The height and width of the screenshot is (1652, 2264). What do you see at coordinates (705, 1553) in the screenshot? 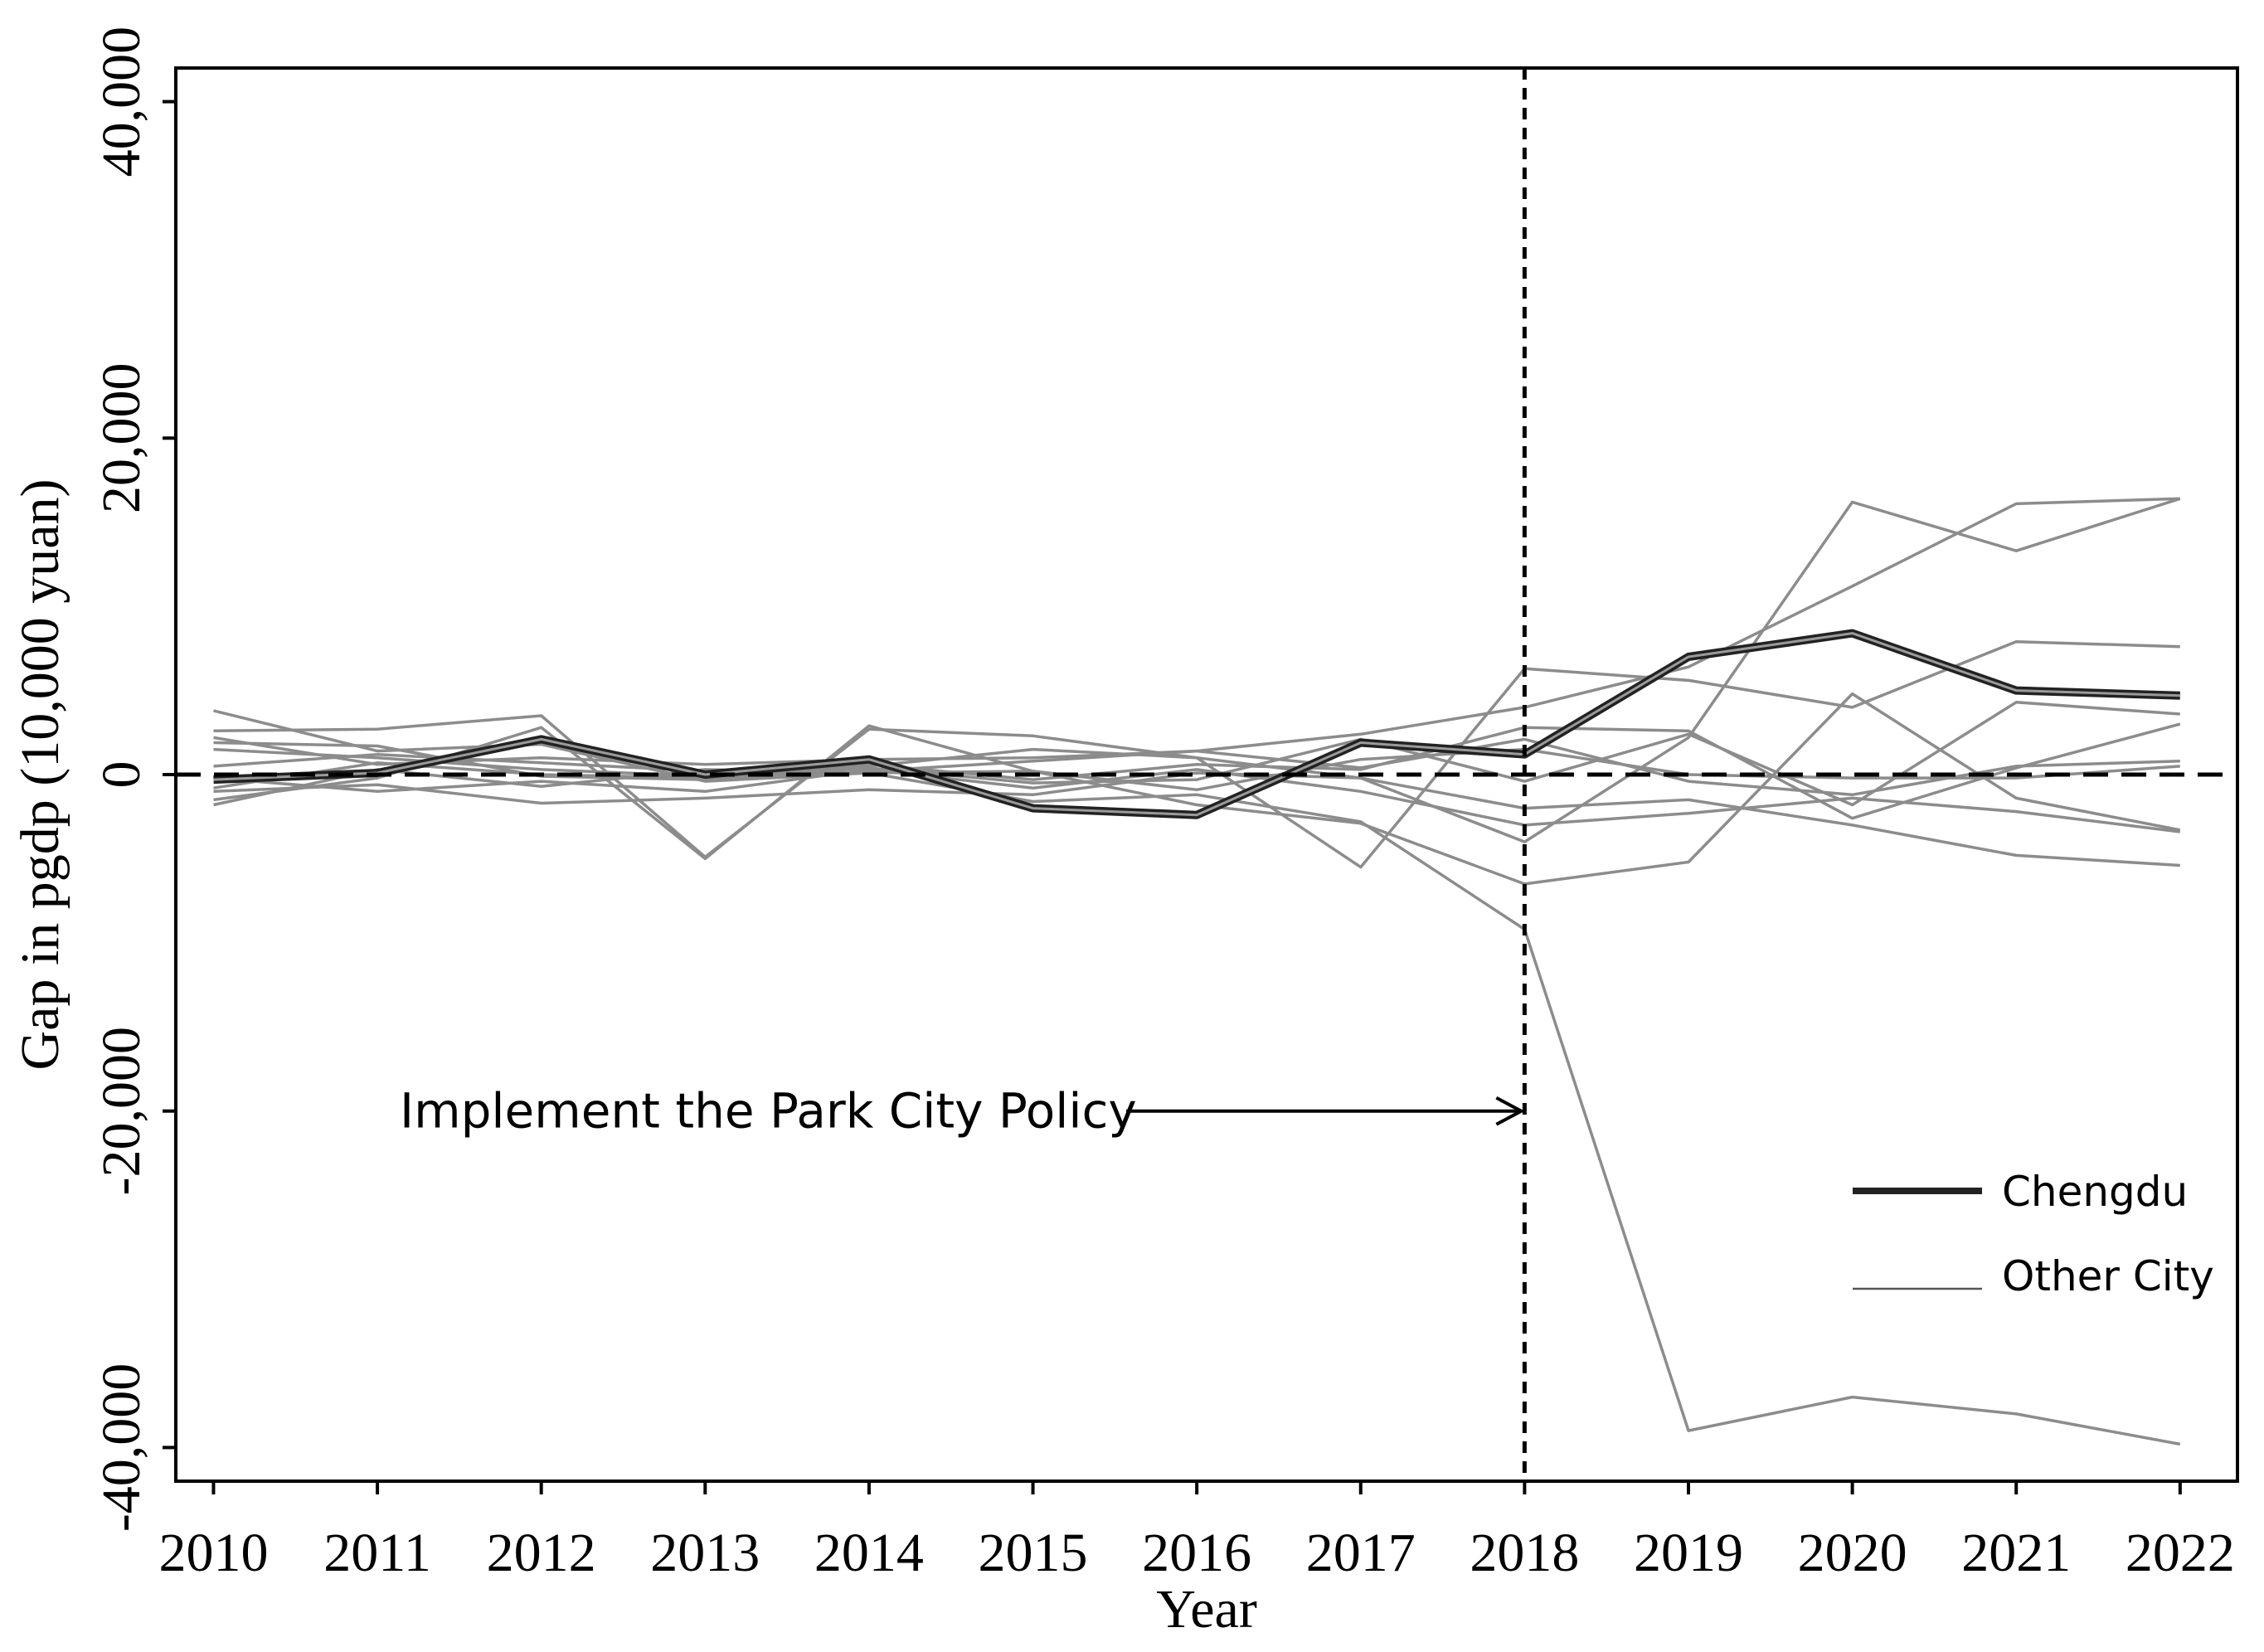
I see `x-tick-label: 2013` at bounding box center [705, 1553].